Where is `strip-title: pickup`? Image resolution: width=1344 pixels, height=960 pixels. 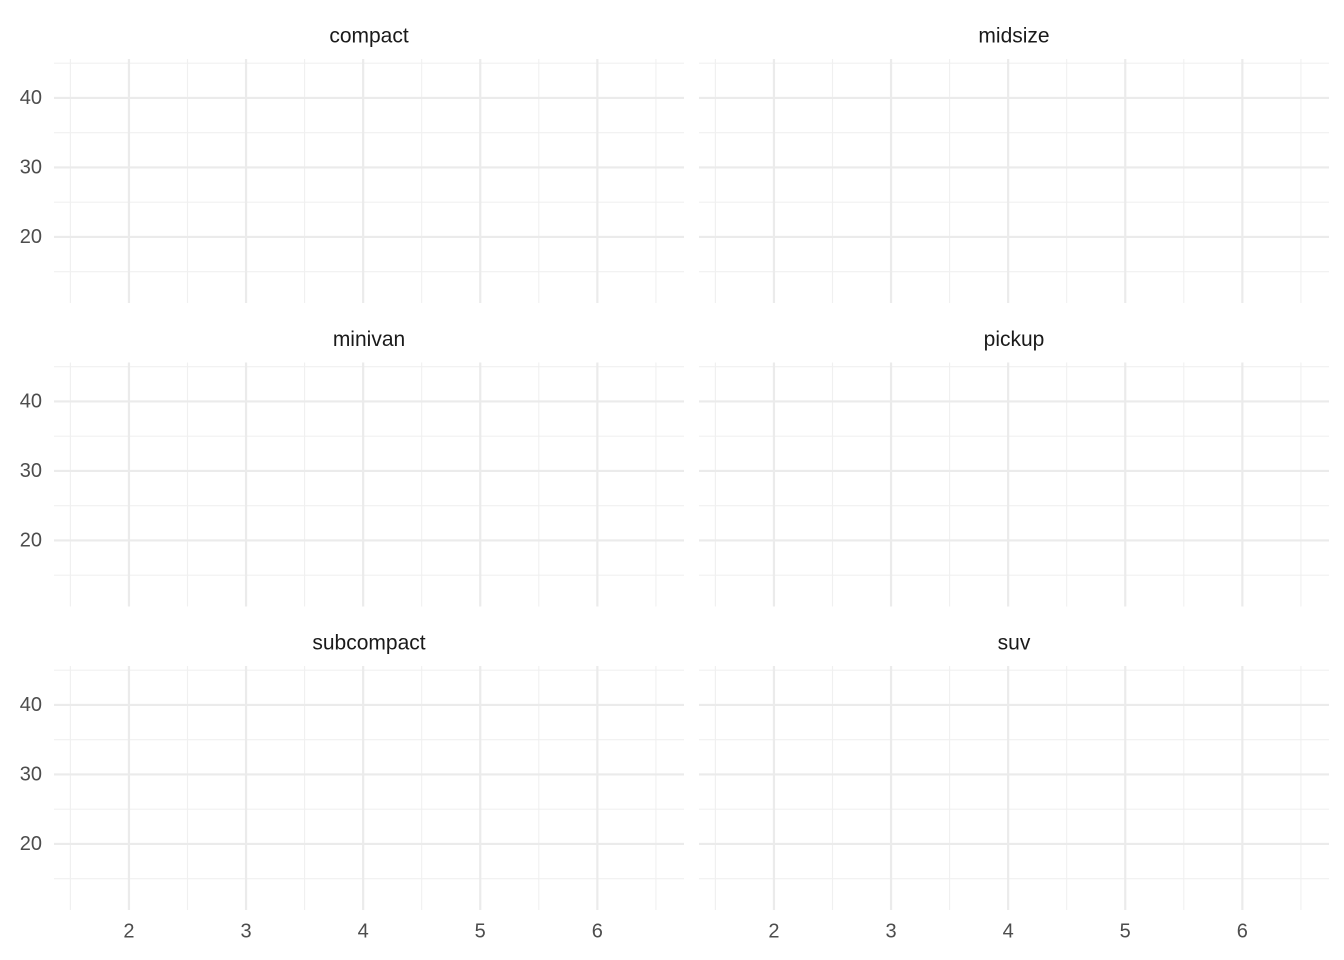 strip-title: pickup is located at coordinates (1014, 339).